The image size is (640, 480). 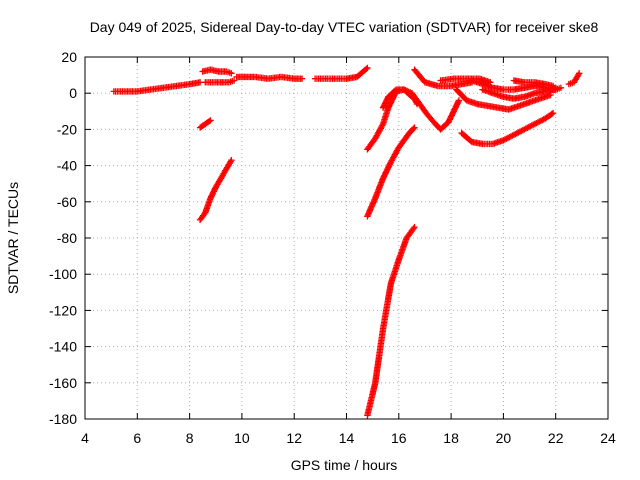 What do you see at coordinates (67, 238) in the screenshot?
I see `y-tick-label: -80` at bounding box center [67, 238].